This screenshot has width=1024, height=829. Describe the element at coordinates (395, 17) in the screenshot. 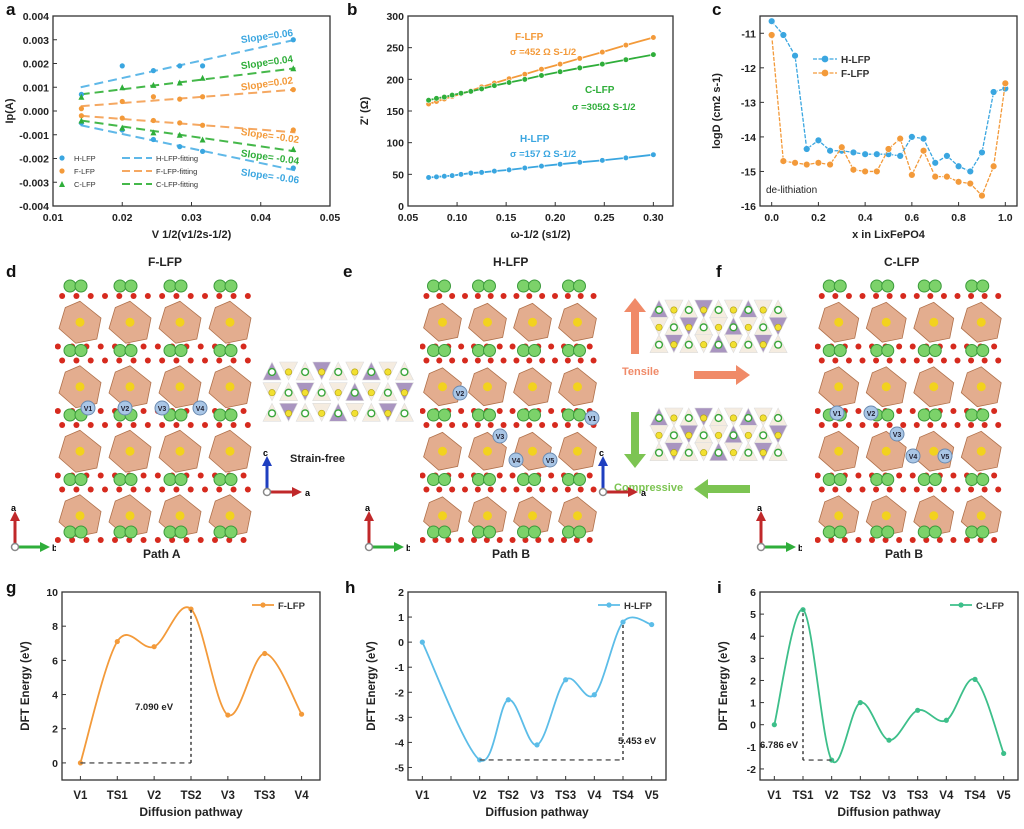

I see `y-tick-label: 300` at that location.